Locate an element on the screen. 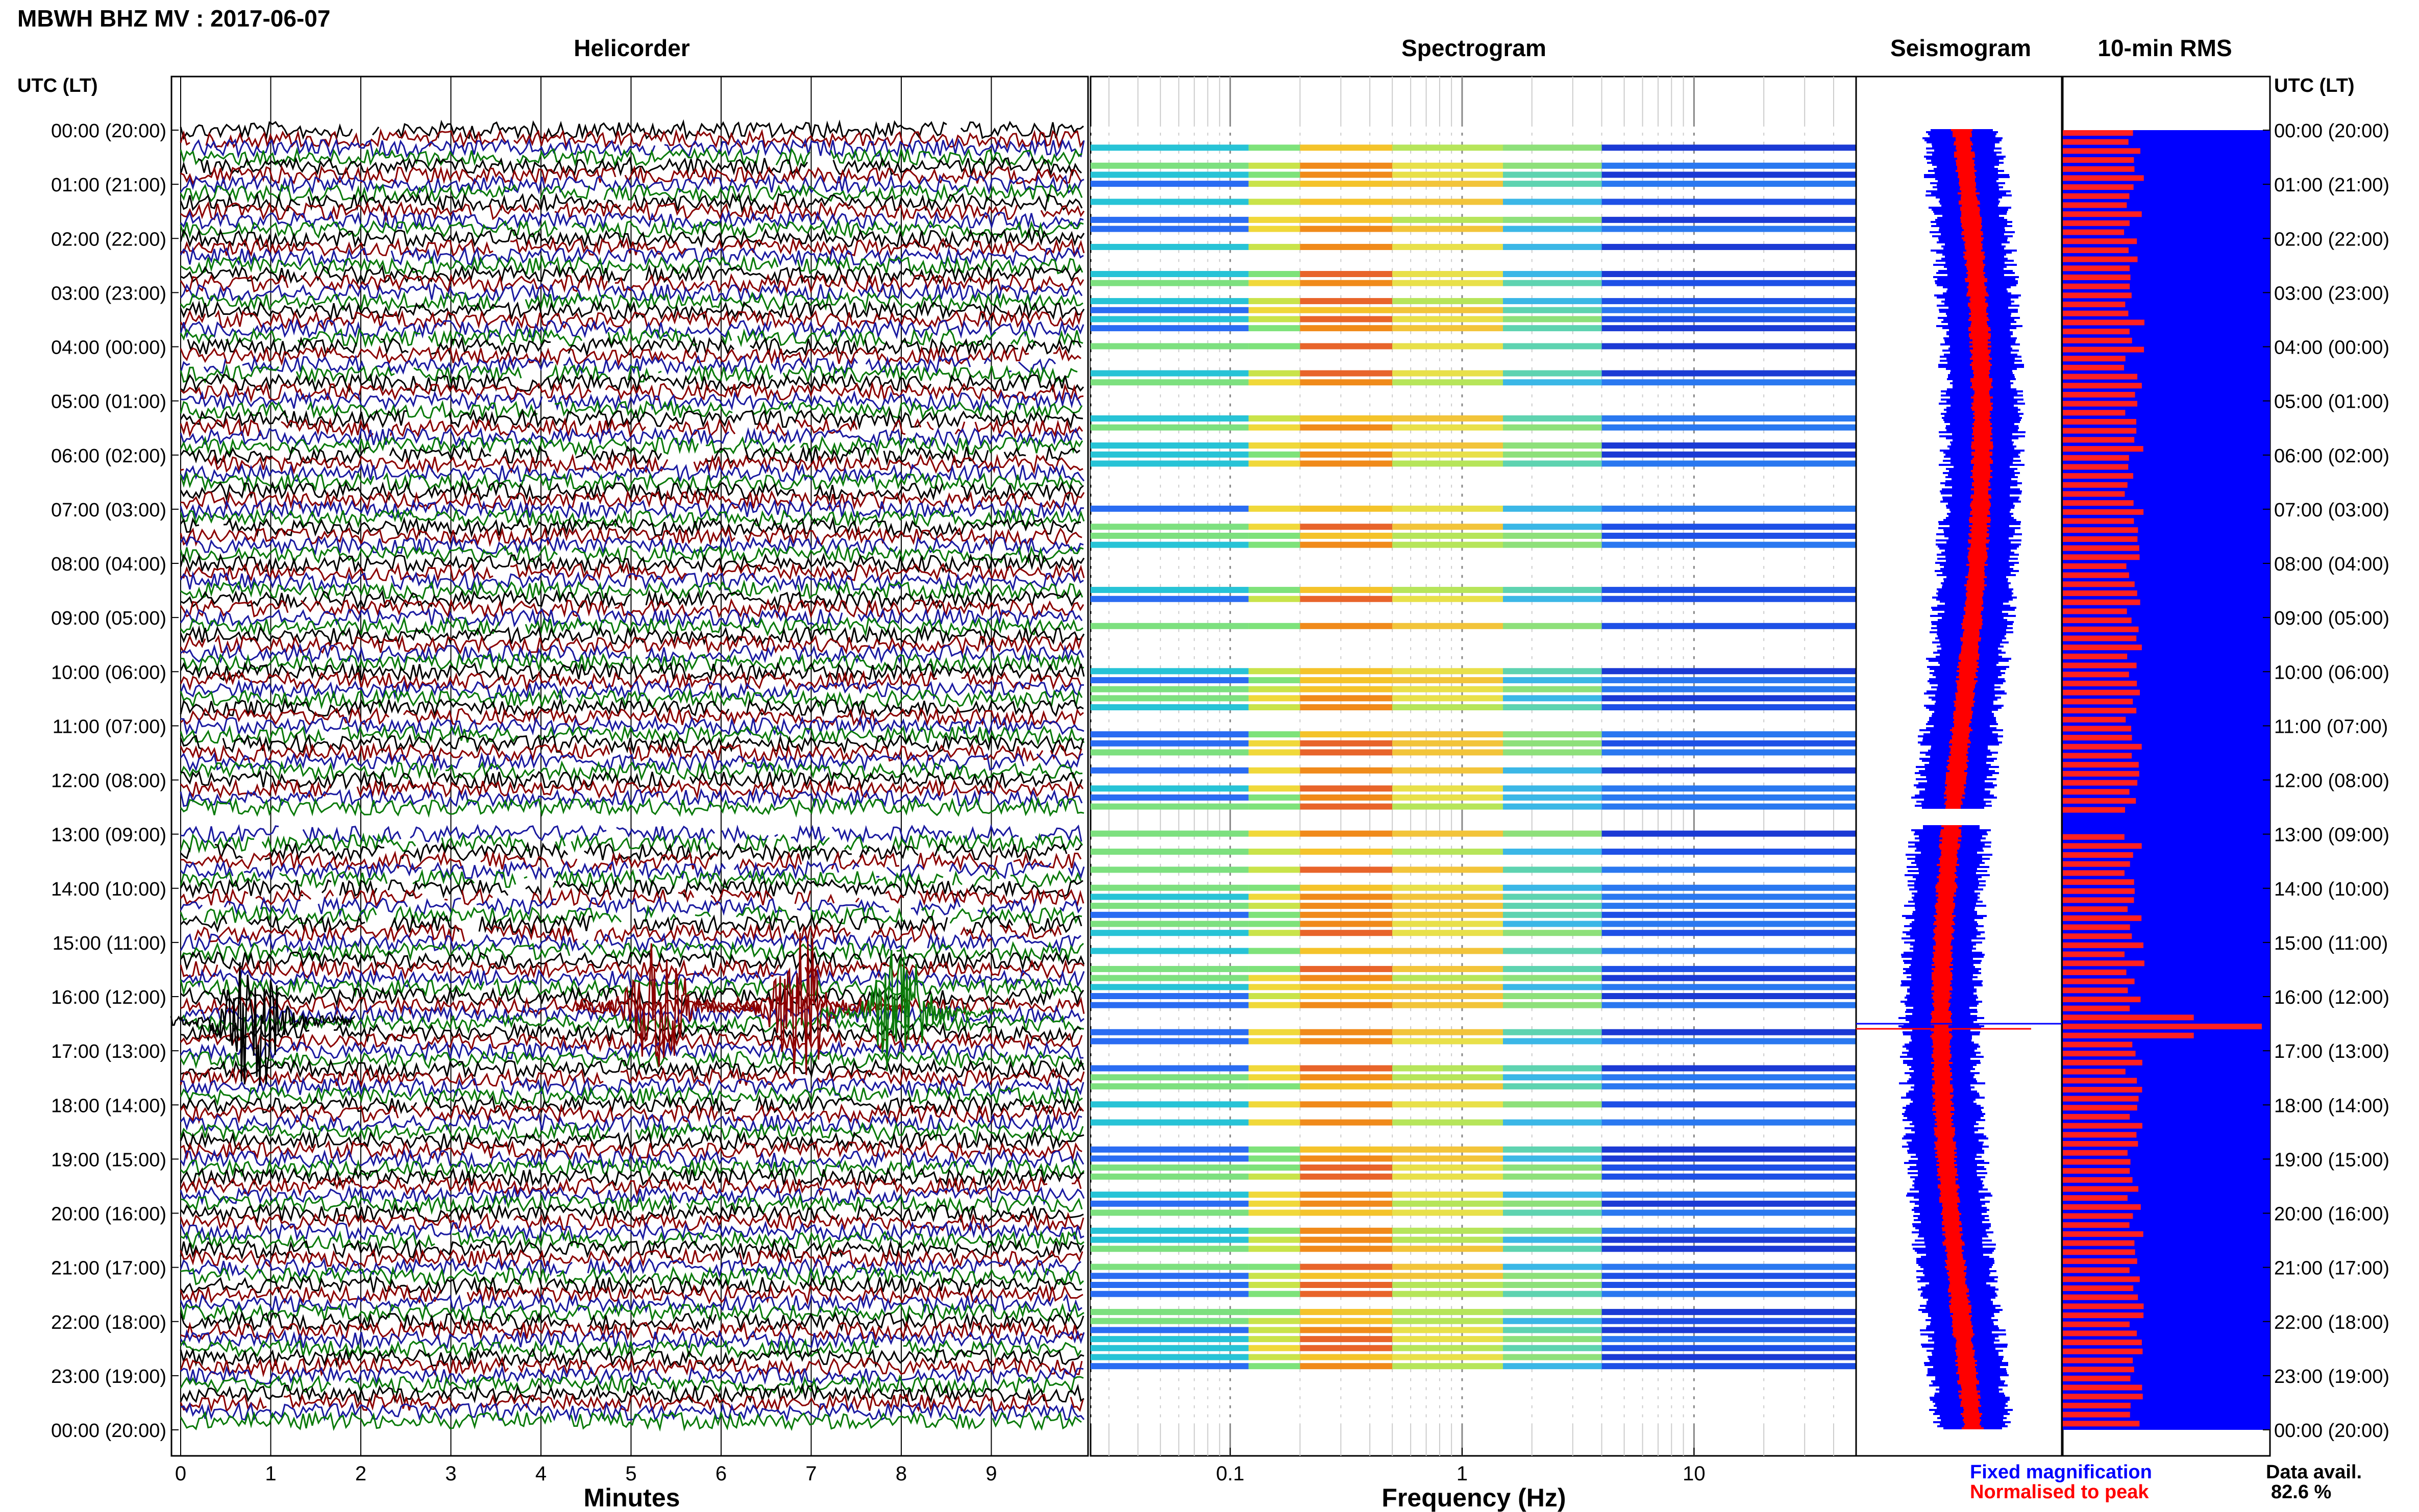 Image resolution: width=2419 pixels, height=1512 pixels. time-tick-label: 11:00 (07:00) is located at coordinates (2331, 726).